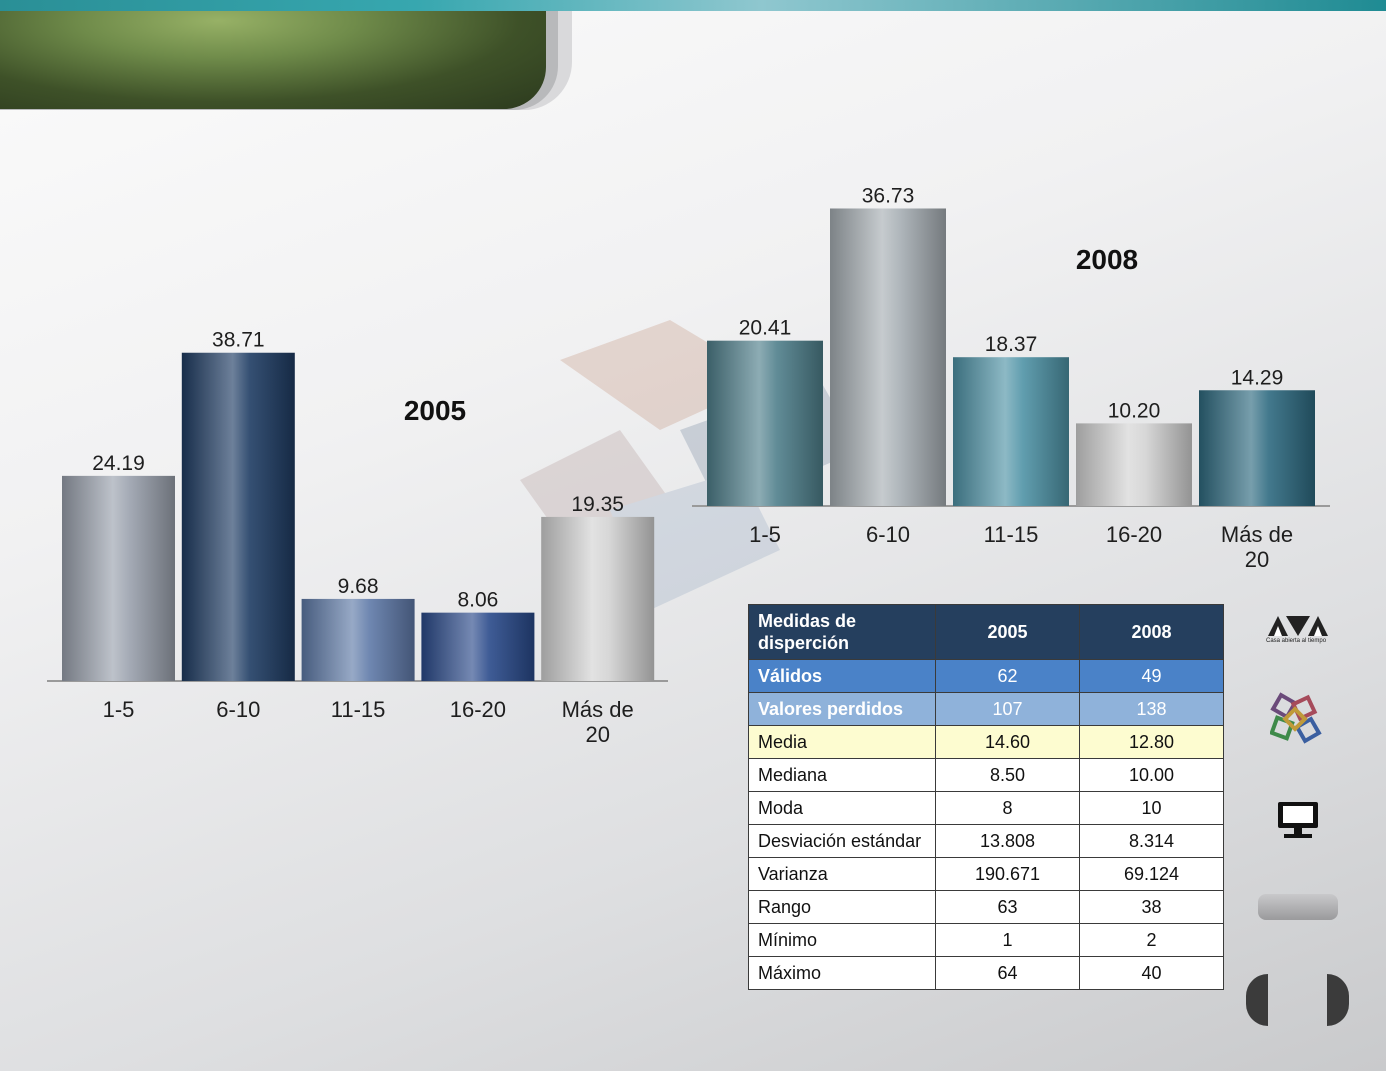  What do you see at coordinates (1151, 973) in the screenshot?
I see `cell-2008: 40` at bounding box center [1151, 973].